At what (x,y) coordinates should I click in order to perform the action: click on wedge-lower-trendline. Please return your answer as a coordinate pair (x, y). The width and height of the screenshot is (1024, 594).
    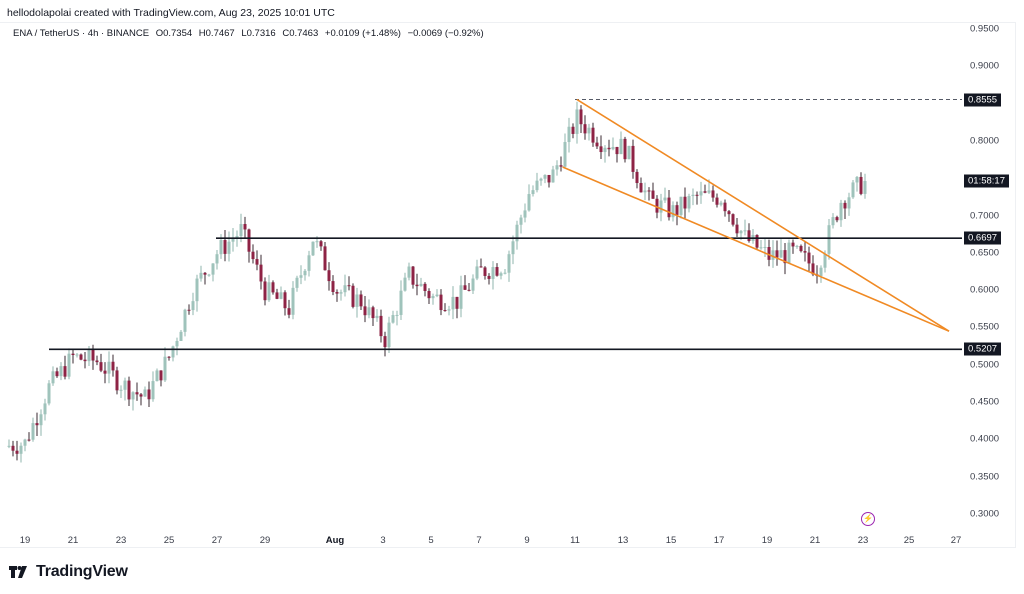
    Looking at the image, I should click on (756, 249).